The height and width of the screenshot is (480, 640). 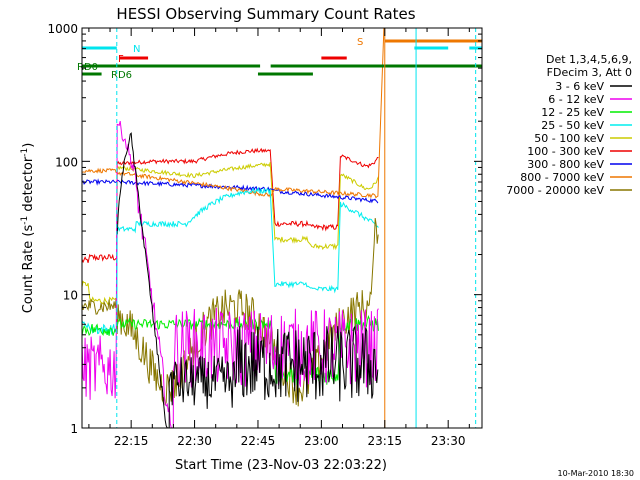 What do you see at coordinates (258, 441) in the screenshot?
I see `x-tick-label: 22:45` at bounding box center [258, 441].